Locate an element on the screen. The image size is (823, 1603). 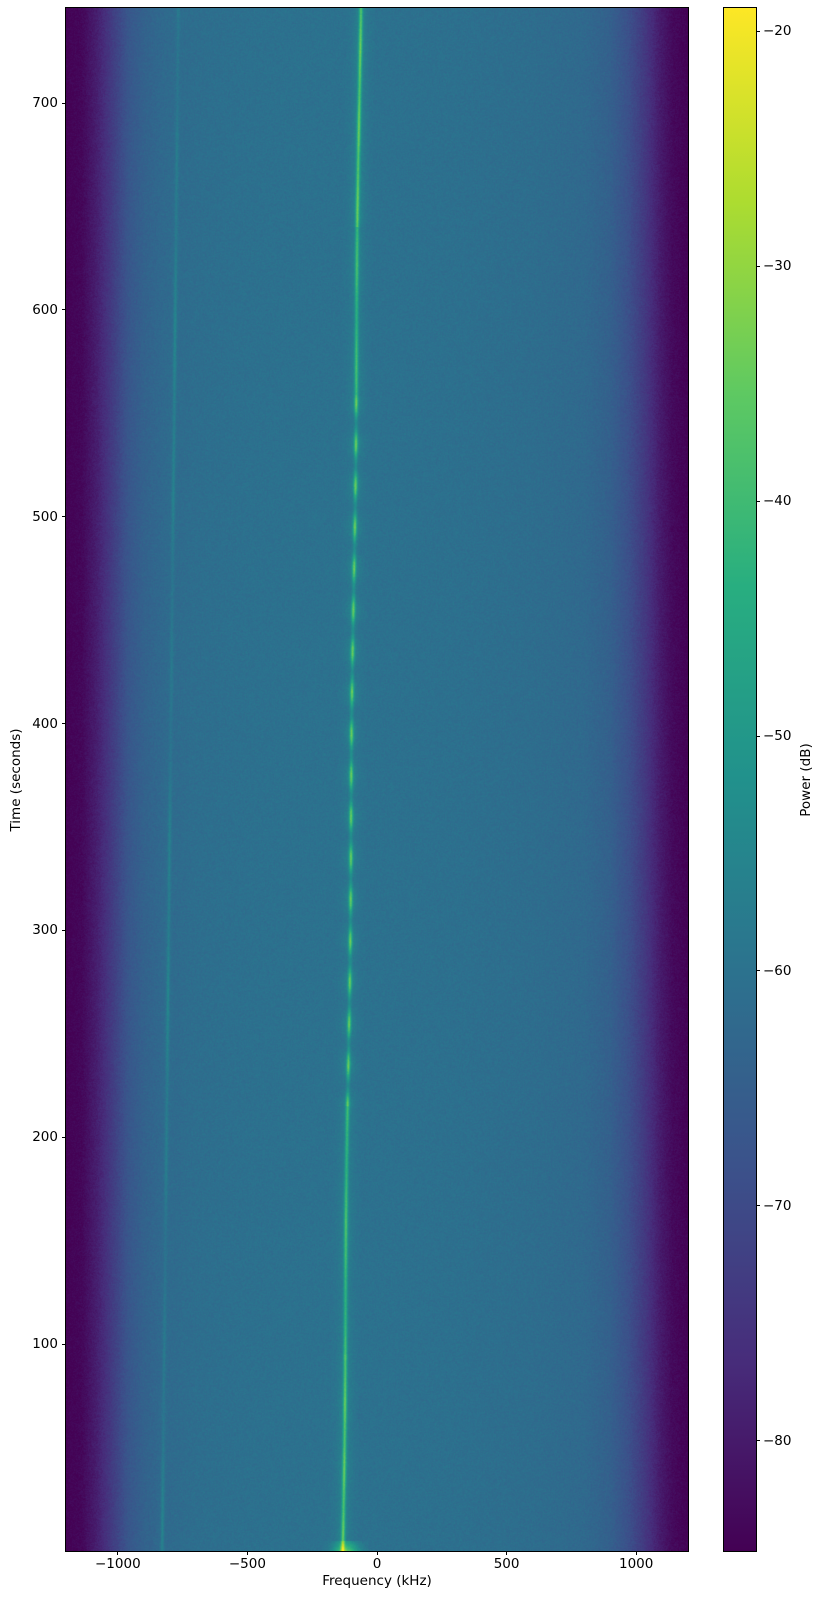
colorbar-gradient is located at coordinates (740, 779).